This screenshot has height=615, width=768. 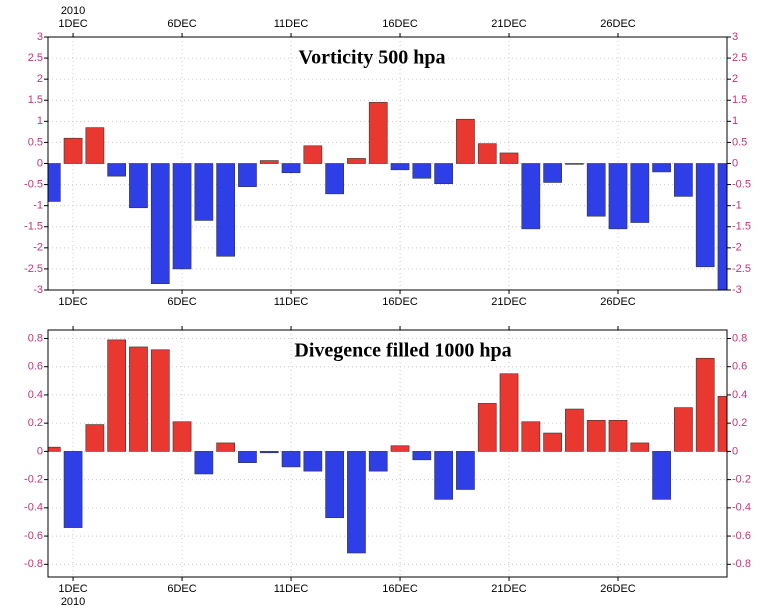 What do you see at coordinates (402, 351) in the screenshot?
I see `chart-title: Divegence filled 1000 hpa` at bounding box center [402, 351].